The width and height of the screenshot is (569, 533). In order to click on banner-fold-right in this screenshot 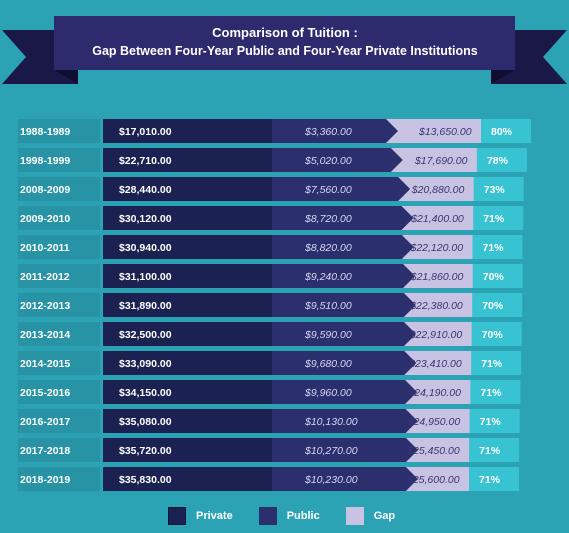, I will do `click(503, 77)`.